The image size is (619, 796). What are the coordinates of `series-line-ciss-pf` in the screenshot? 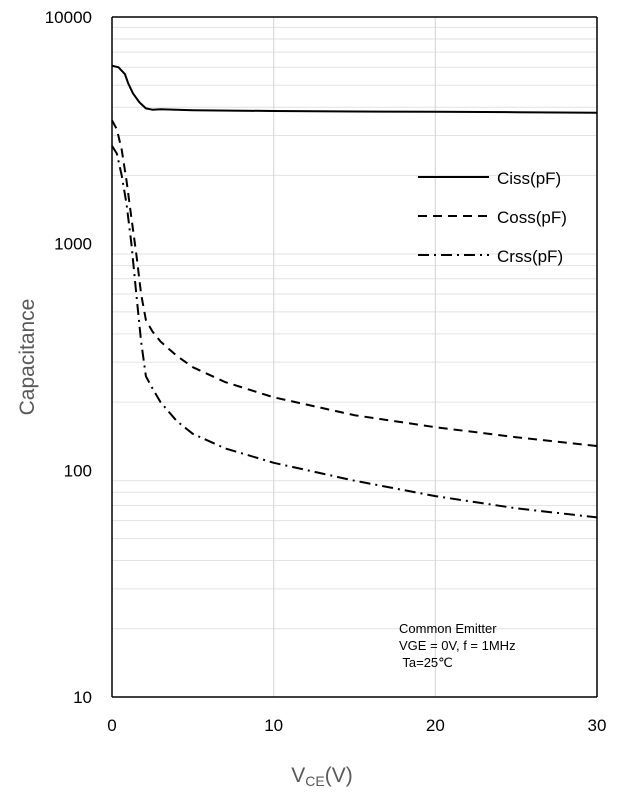 It's located at (354, 89).